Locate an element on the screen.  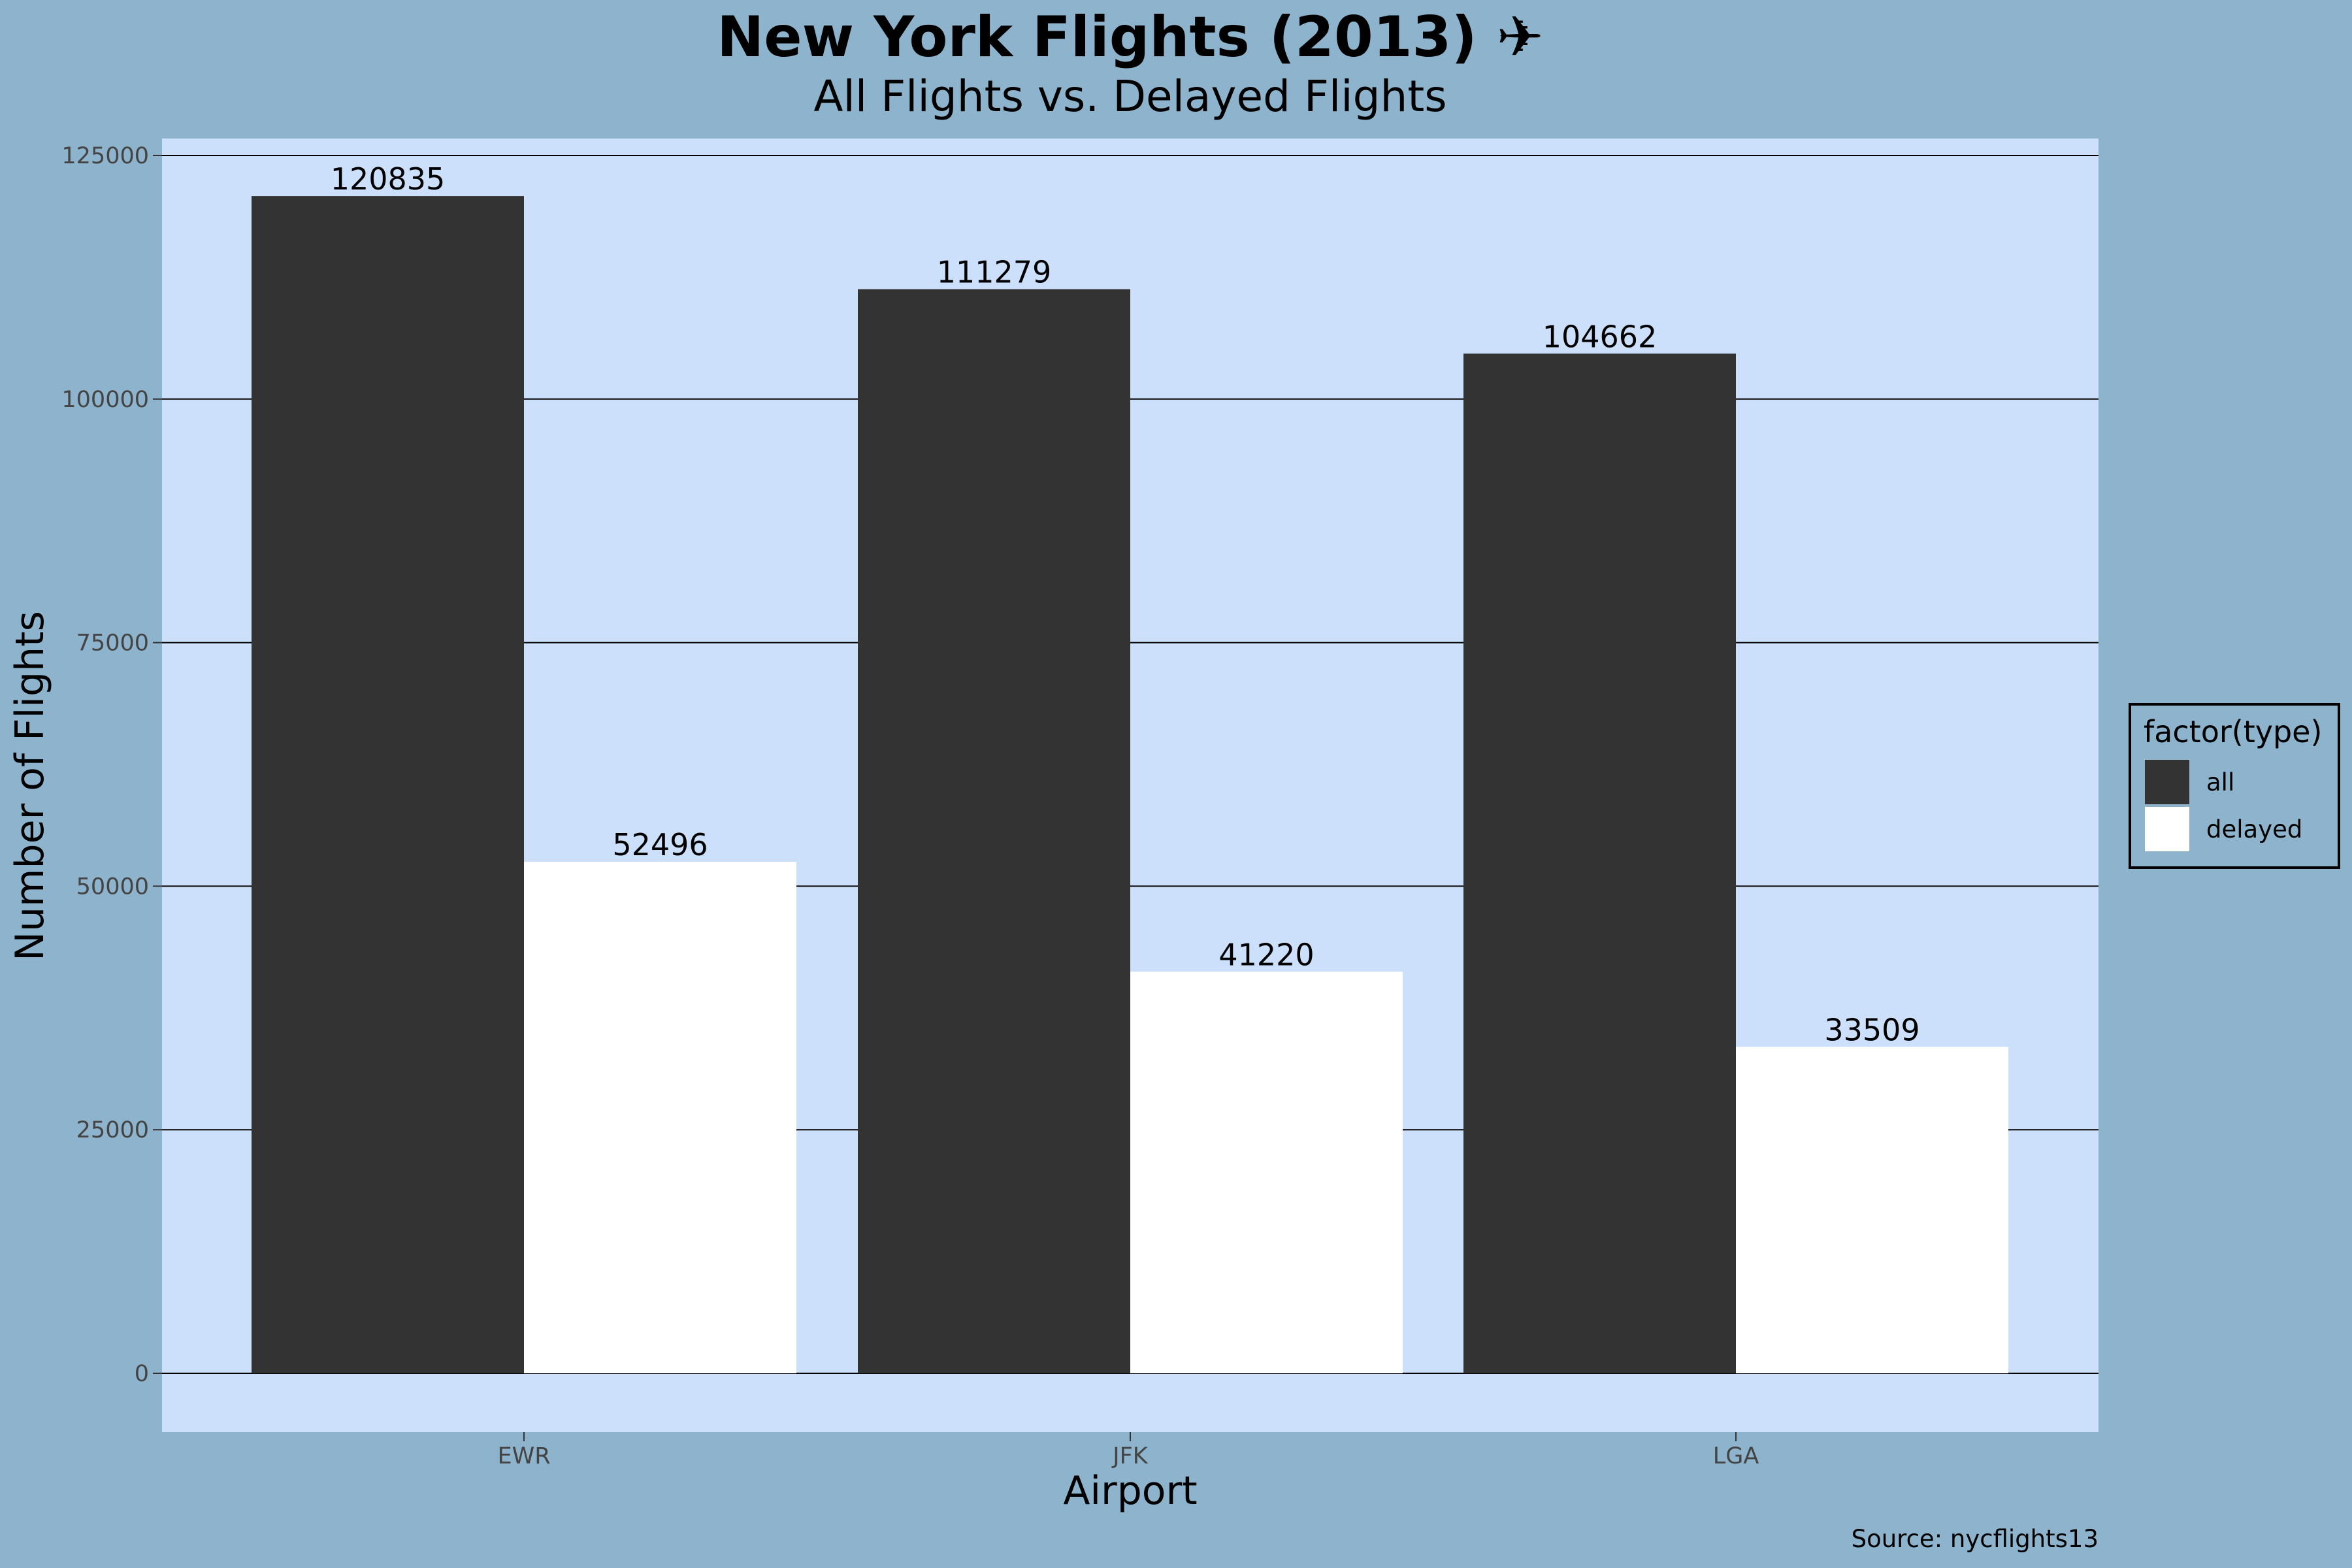
data-label-jfk-delayed: 41220 is located at coordinates (1266, 954).